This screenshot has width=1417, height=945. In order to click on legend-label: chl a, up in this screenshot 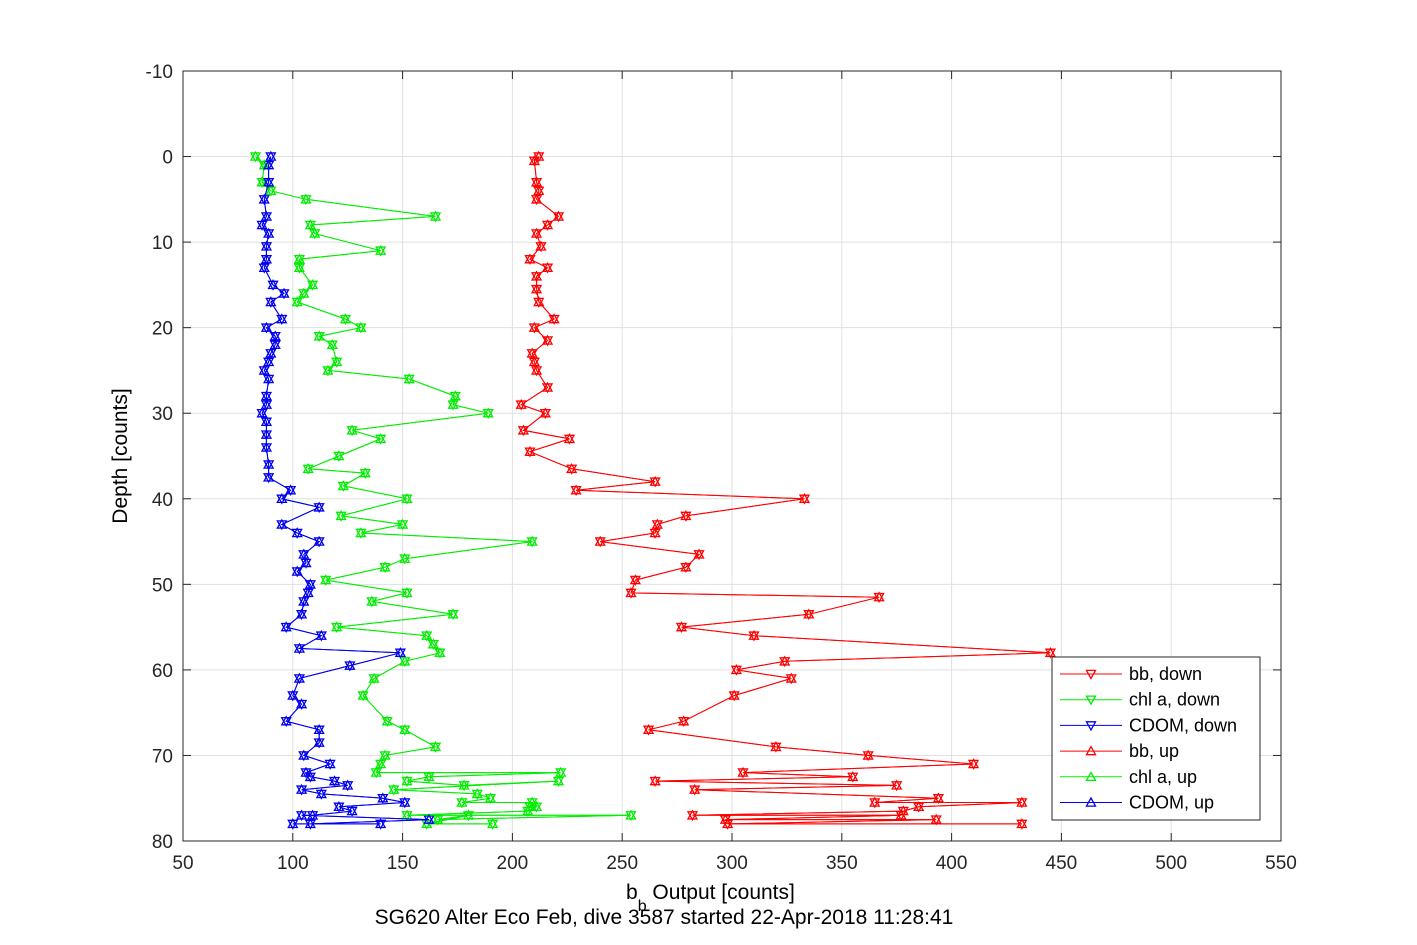, I will do `click(1163, 777)`.